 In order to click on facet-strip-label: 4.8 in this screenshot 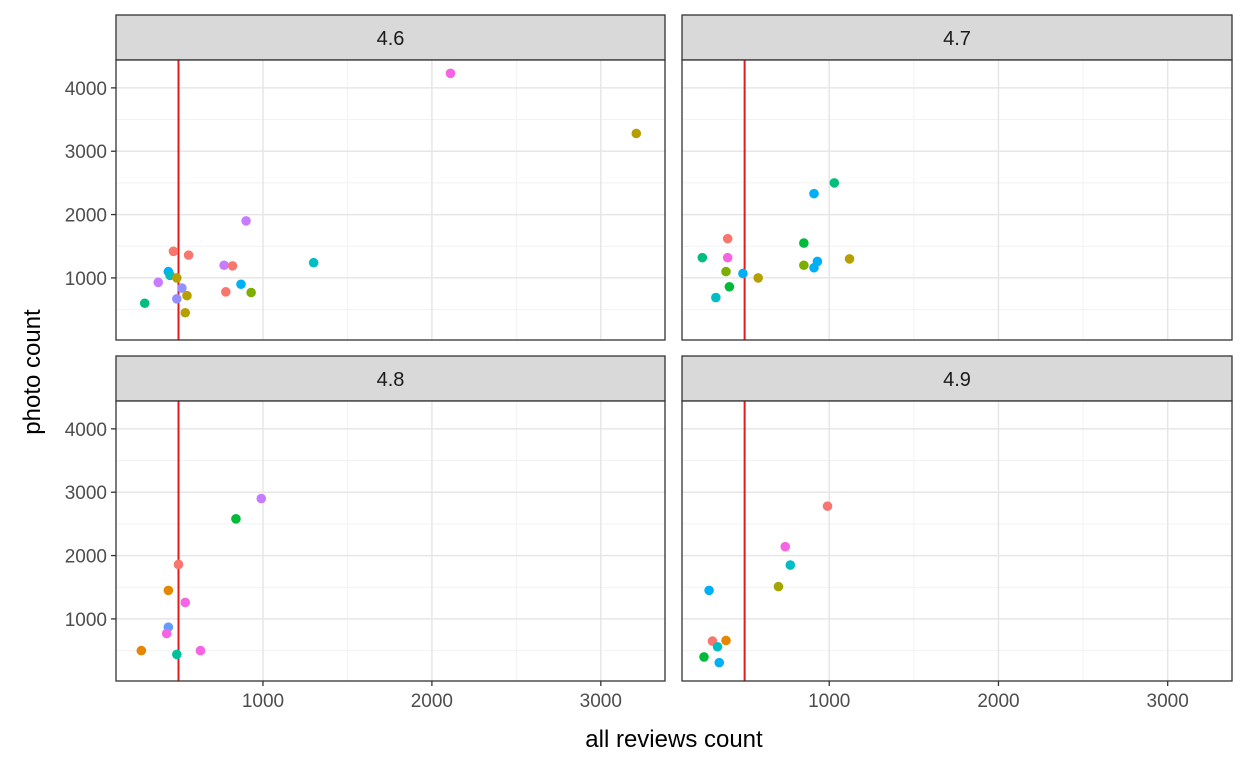, I will do `click(391, 380)`.